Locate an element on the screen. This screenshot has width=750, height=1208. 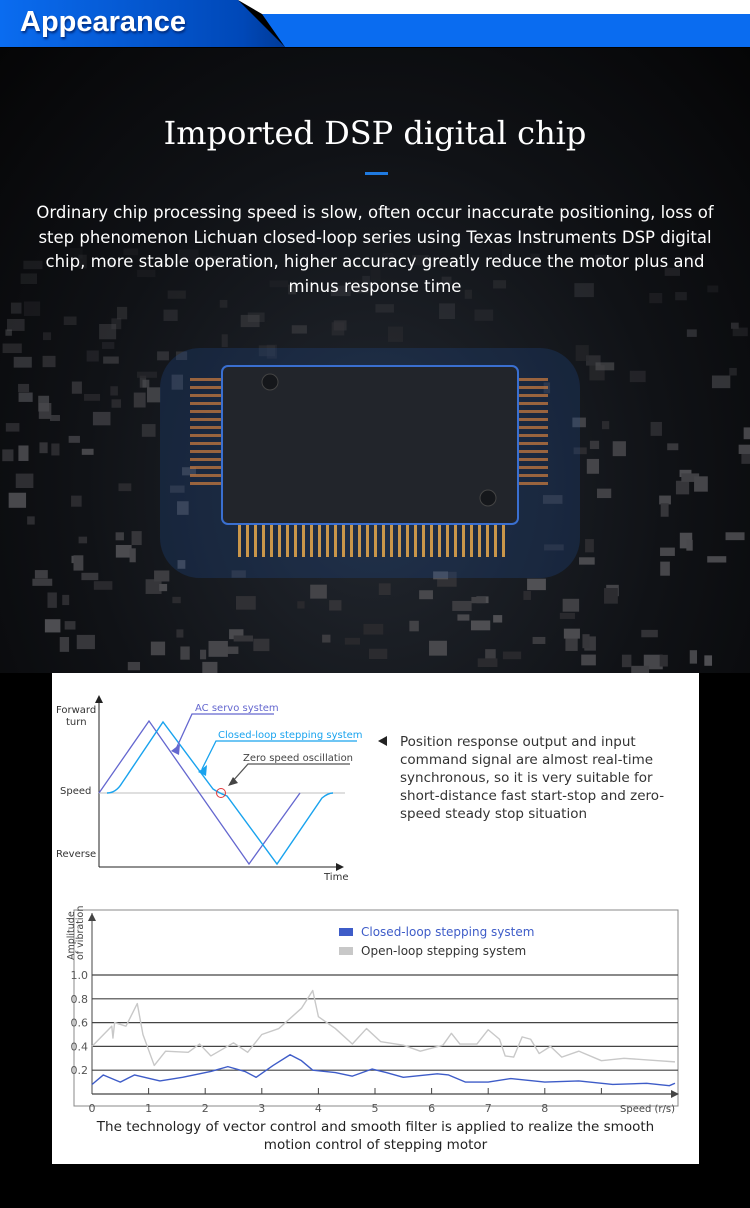
legend-swatch is located at coordinates (346, 932).